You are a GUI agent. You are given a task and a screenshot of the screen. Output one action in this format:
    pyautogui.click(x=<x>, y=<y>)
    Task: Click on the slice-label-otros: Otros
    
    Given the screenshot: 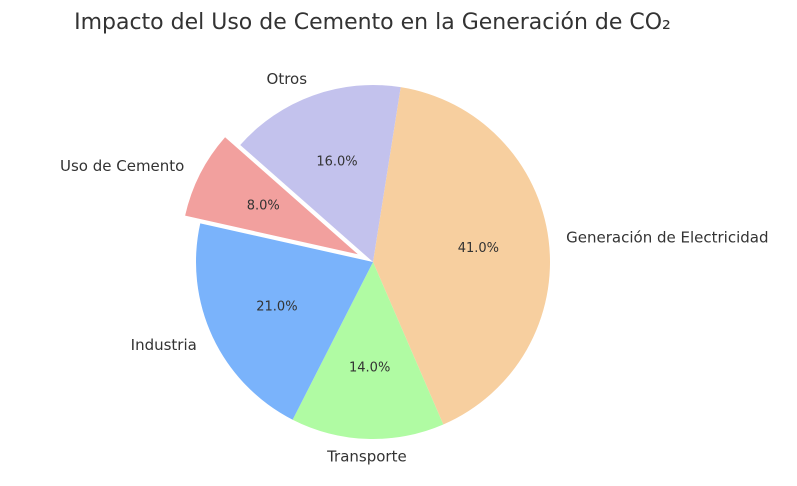 What is the action you would take?
    pyautogui.click(x=287, y=79)
    